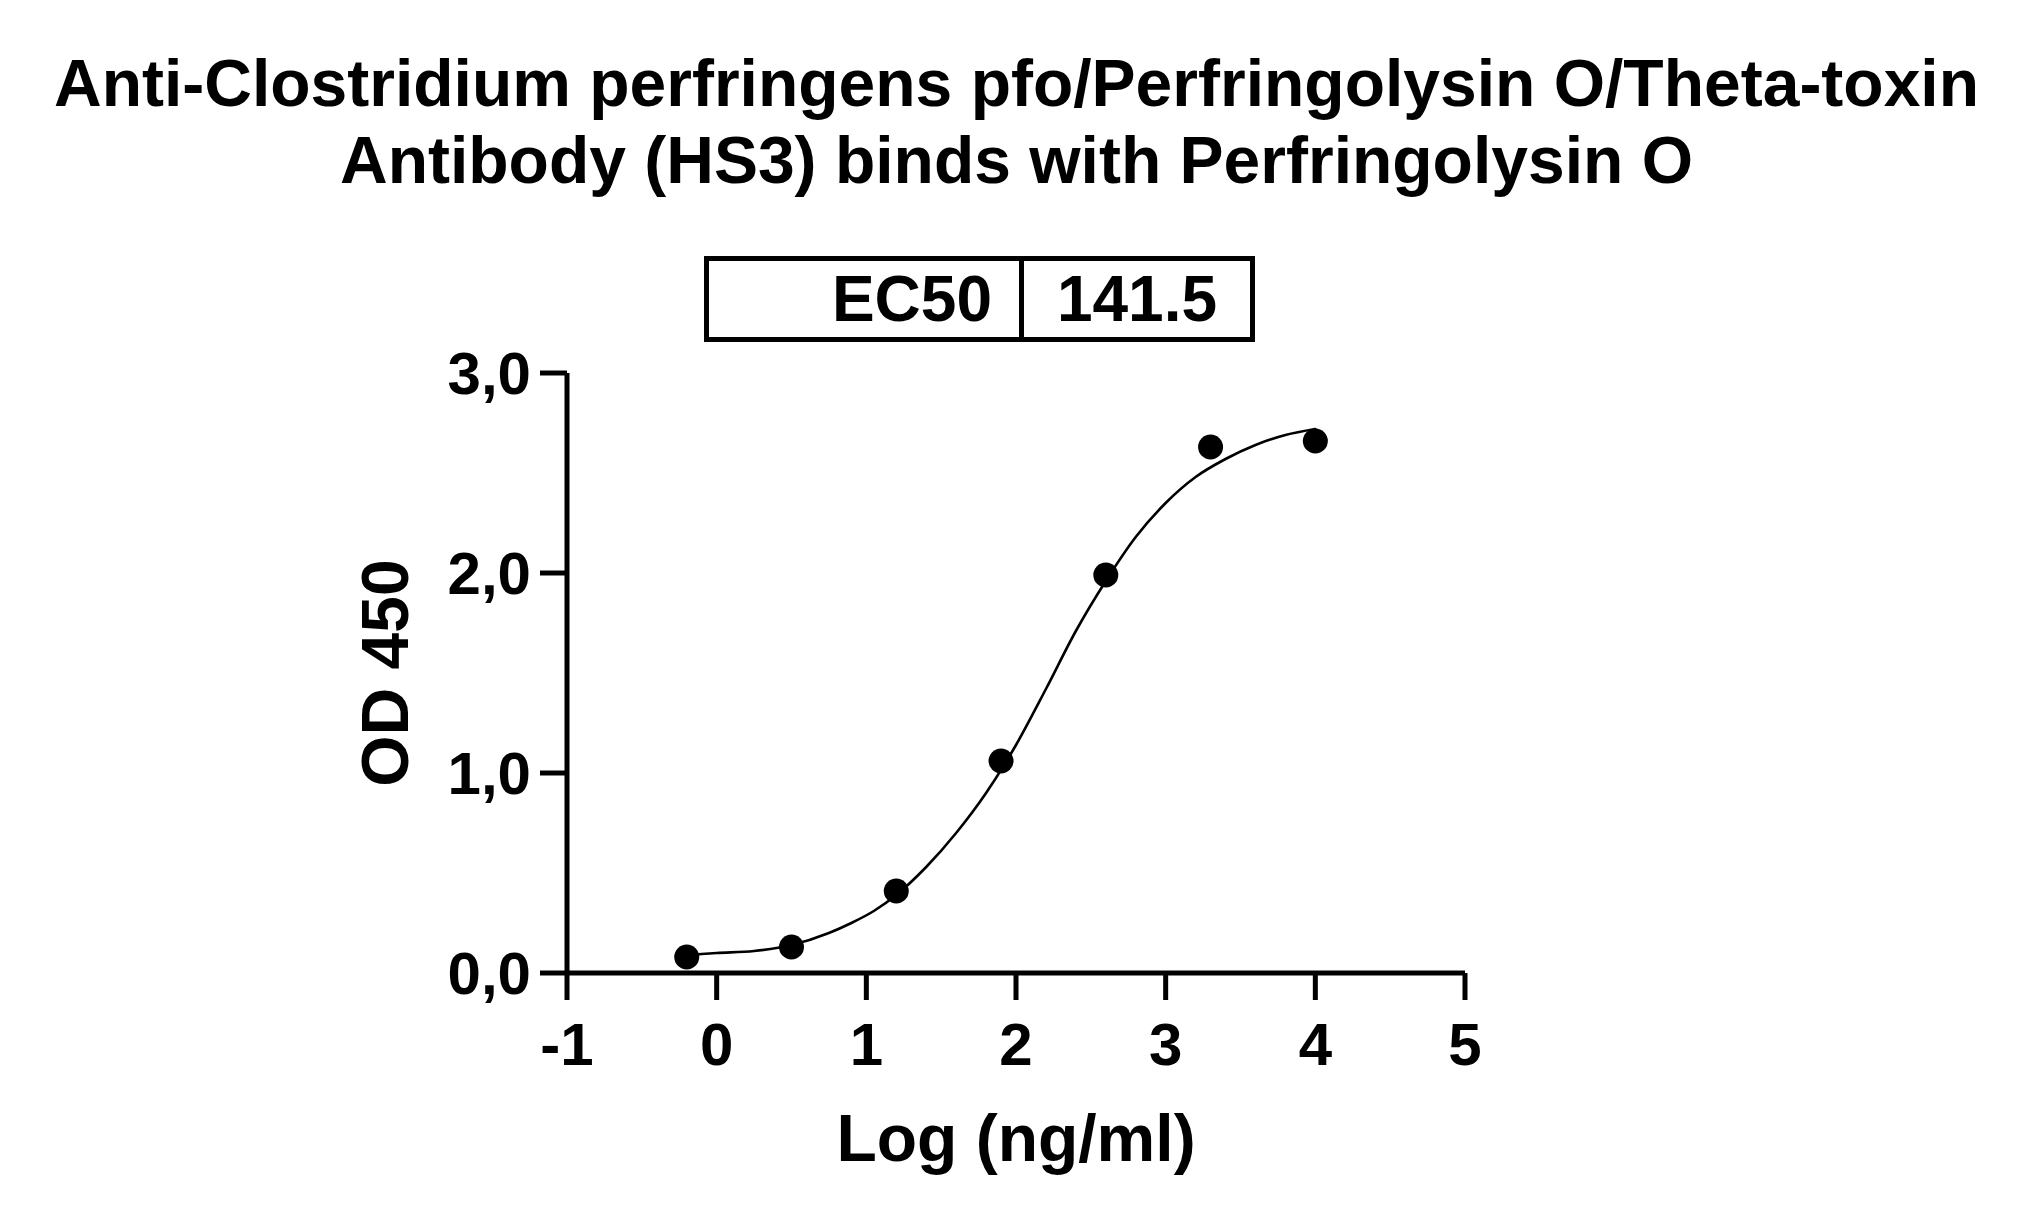 This screenshot has width=2033, height=1219. Describe the element at coordinates (489, 574) in the screenshot. I see `y-tick-label: 2,0` at that location.